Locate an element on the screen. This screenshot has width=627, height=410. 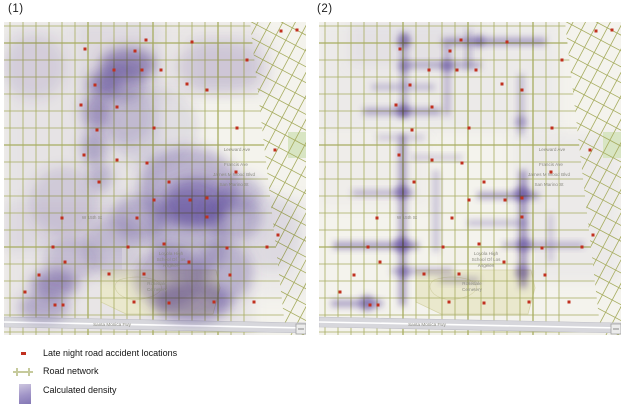
panel-2-label: (2) is located at coordinates (325, 9).